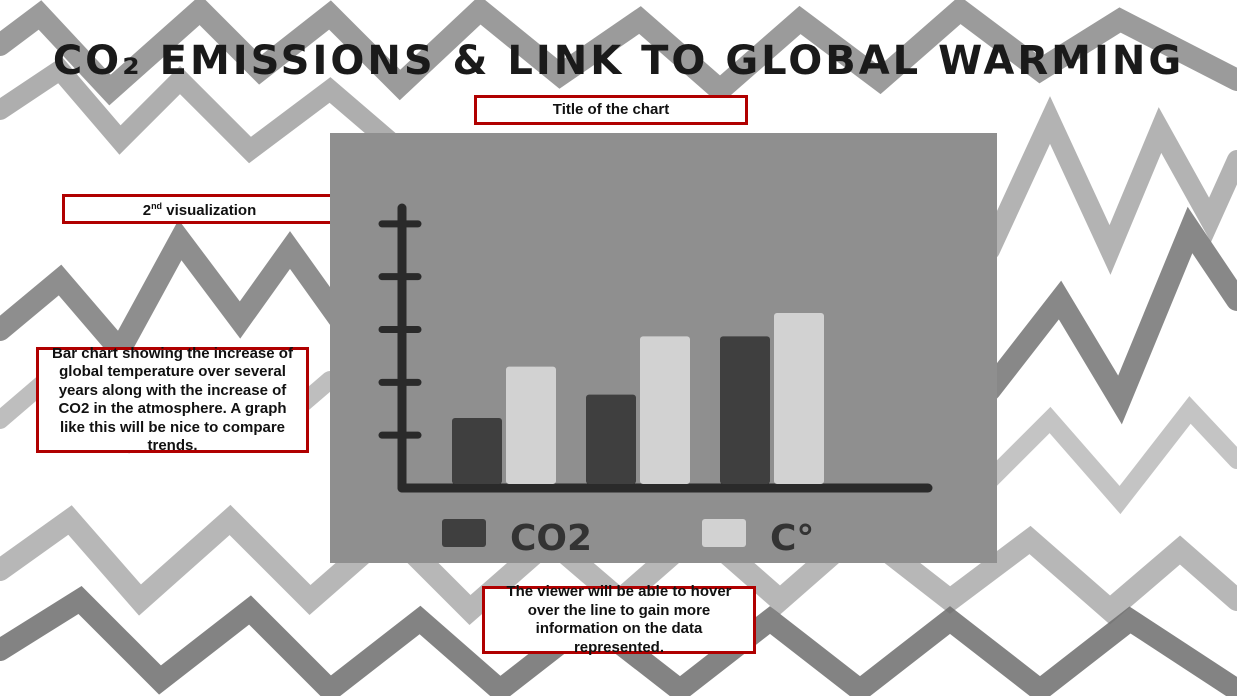 This screenshot has width=1237, height=696. I want to click on title-annotation-text: Title of the chart, so click(611, 109).